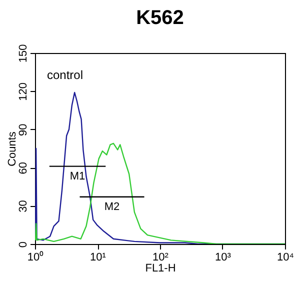 The height and width of the screenshot is (296, 305). Describe the element at coordinates (160, 17) in the screenshot. I see `chart-title: K562` at that location.